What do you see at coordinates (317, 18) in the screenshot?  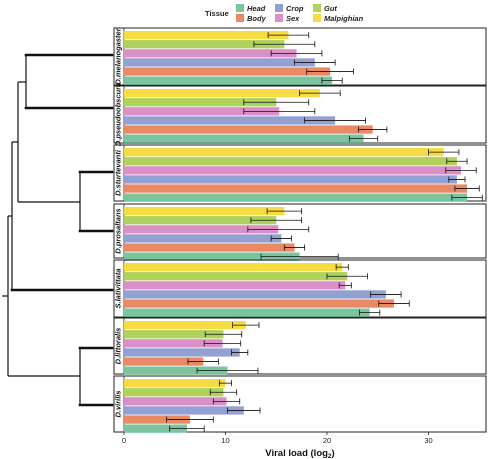 I see `legend-swatch-malpighian` at bounding box center [317, 18].